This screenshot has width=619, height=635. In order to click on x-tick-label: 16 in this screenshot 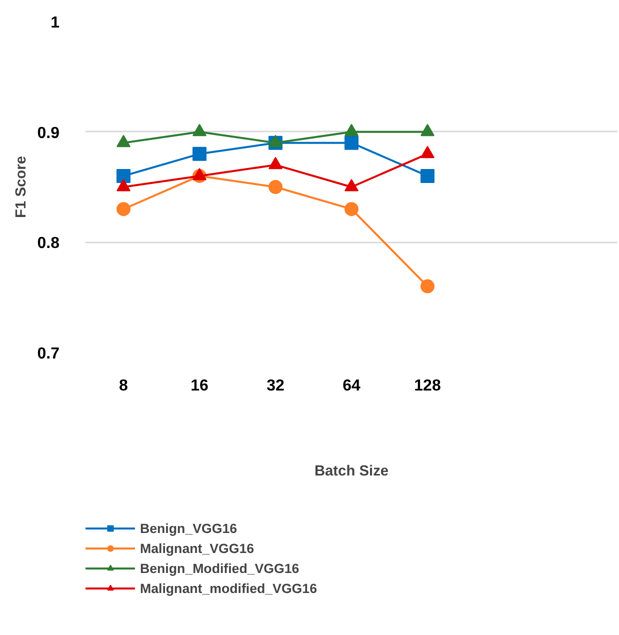, I will do `click(199, 386)`.